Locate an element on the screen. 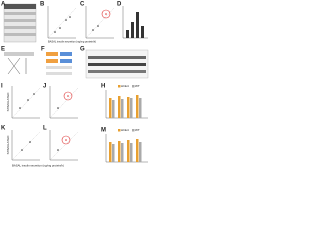 This screenshot has width=320, height=240. panel-g is located at coordinates (117, 64).